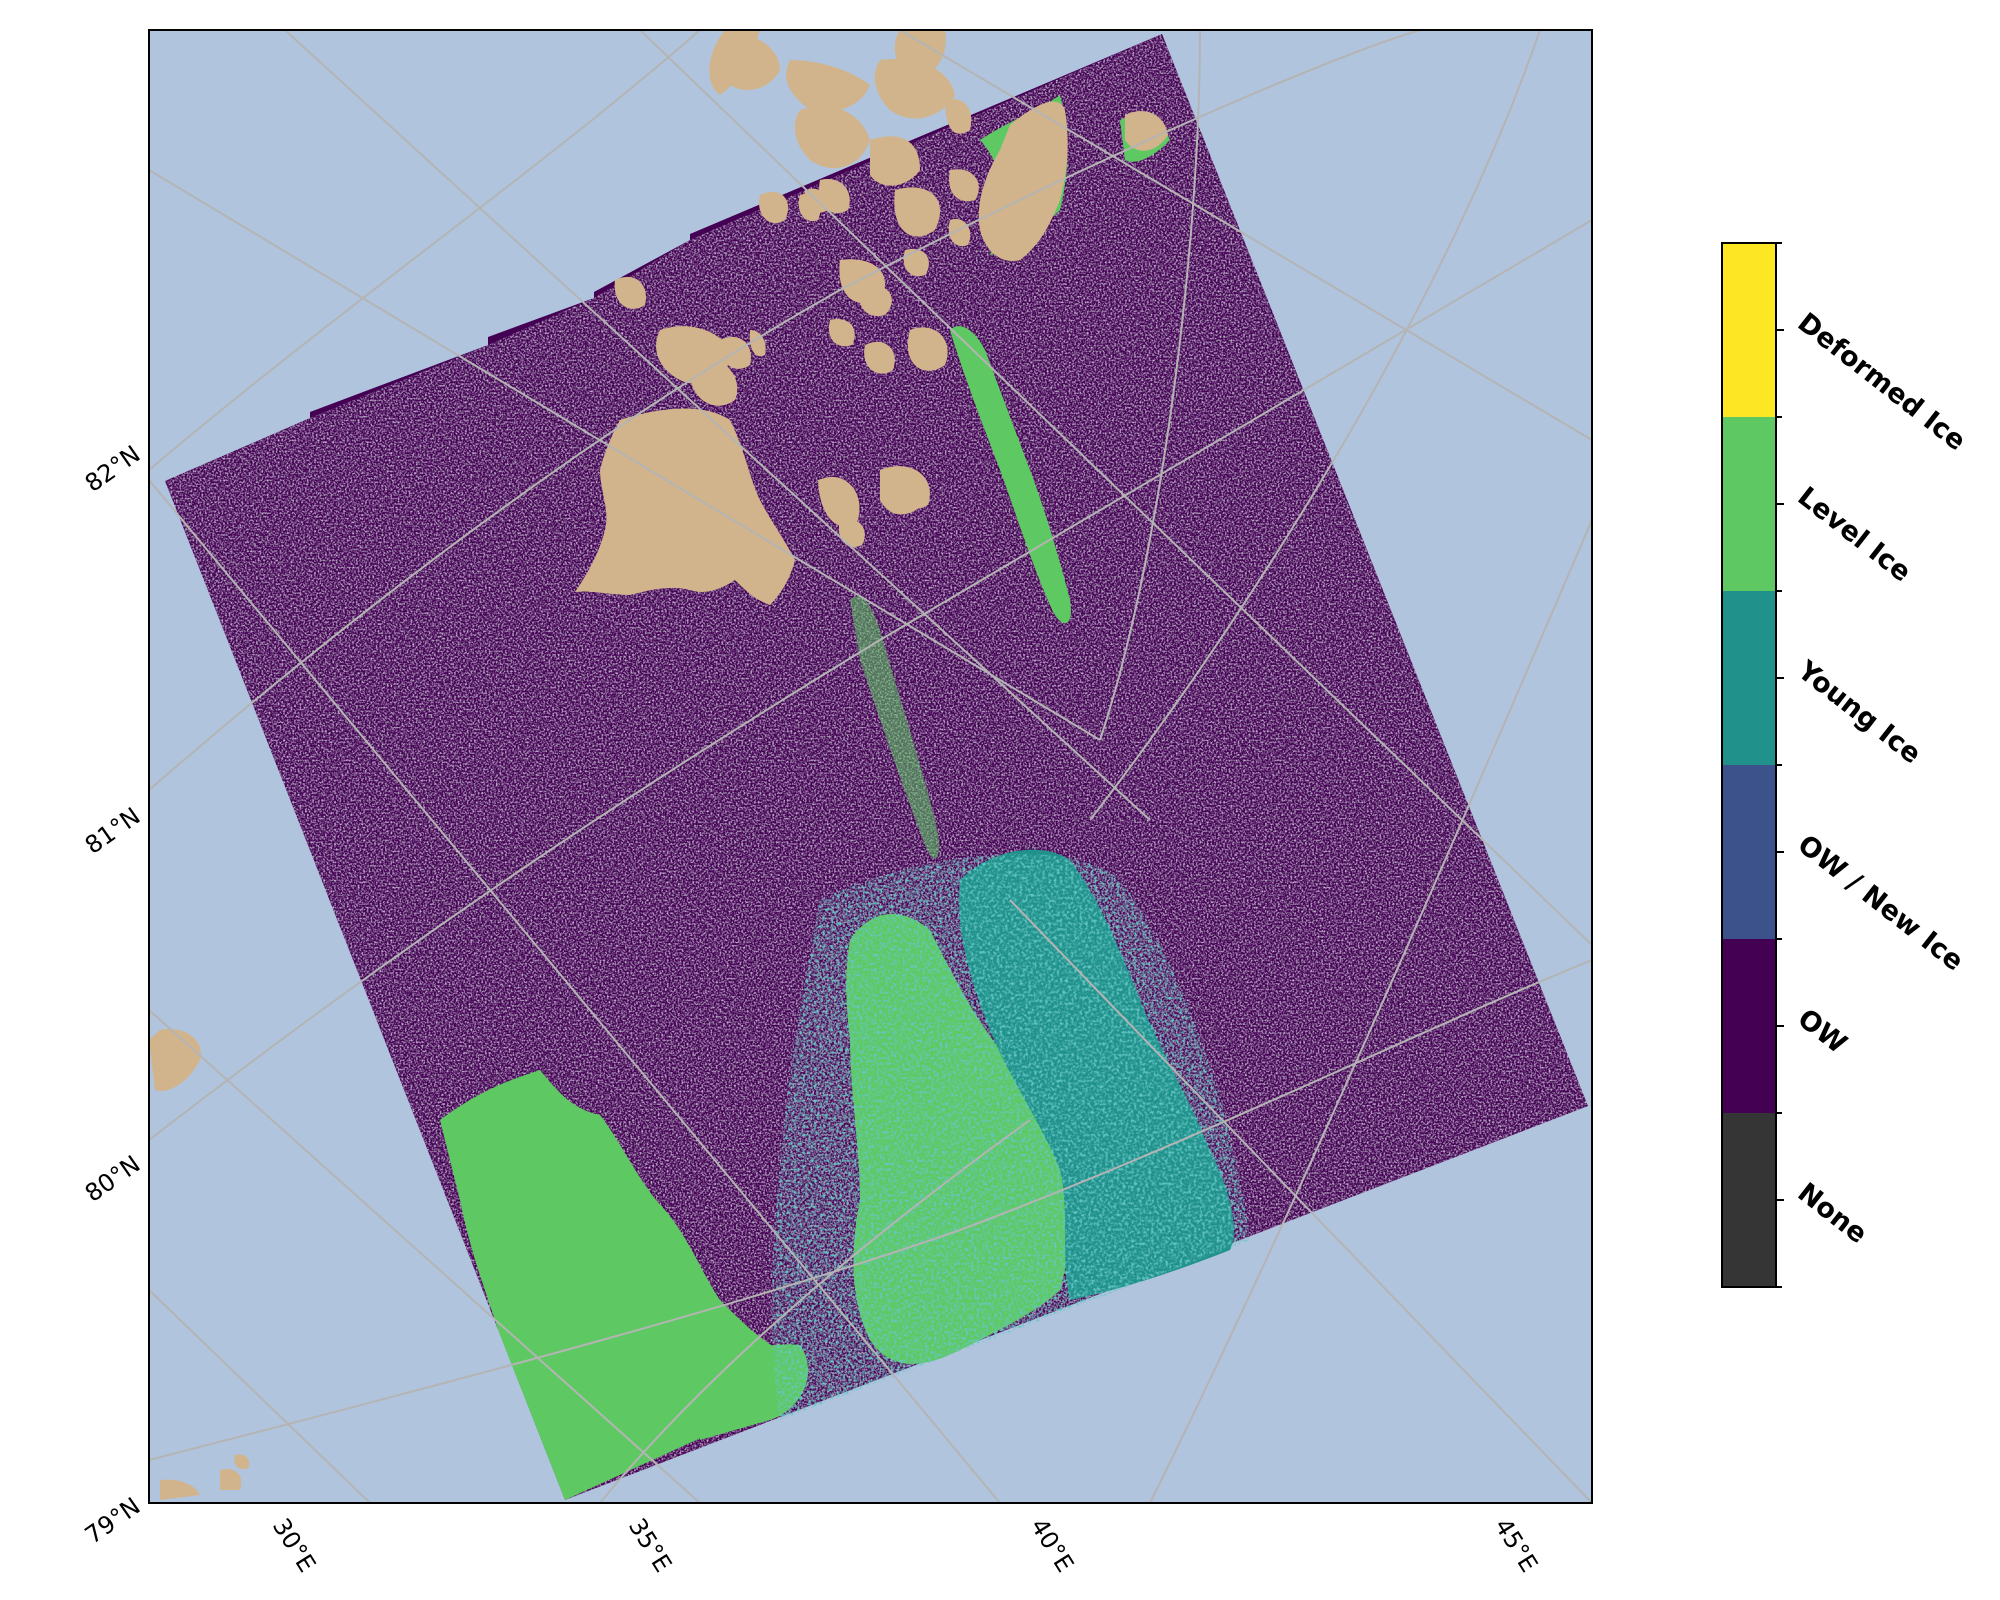 The width and height of the screenshot is (2000, 1600). I want to click on colorbar-label: Level Ice, so click(1854, 534).